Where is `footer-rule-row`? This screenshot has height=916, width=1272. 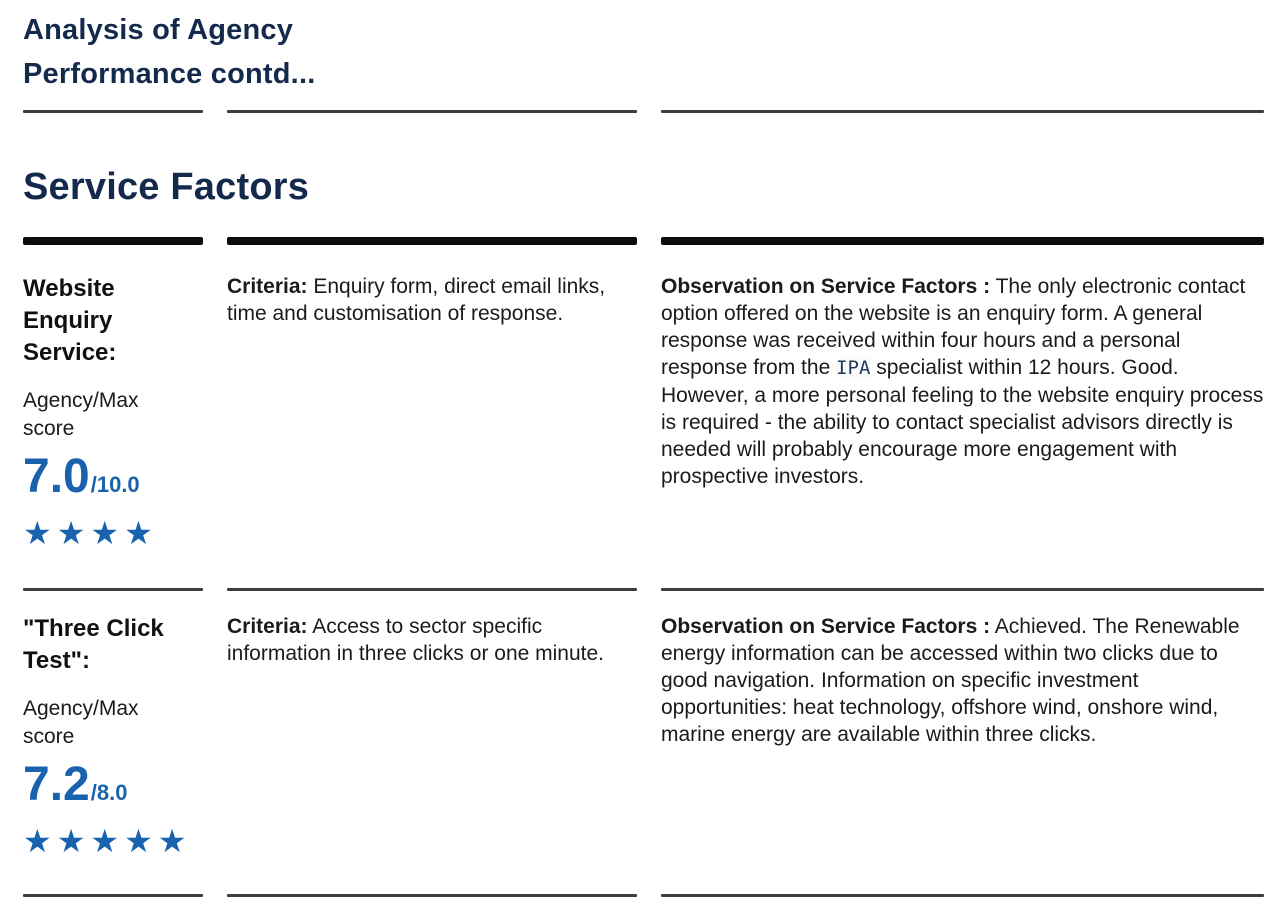 footer-rule-row is located at coordinates (636, 895).